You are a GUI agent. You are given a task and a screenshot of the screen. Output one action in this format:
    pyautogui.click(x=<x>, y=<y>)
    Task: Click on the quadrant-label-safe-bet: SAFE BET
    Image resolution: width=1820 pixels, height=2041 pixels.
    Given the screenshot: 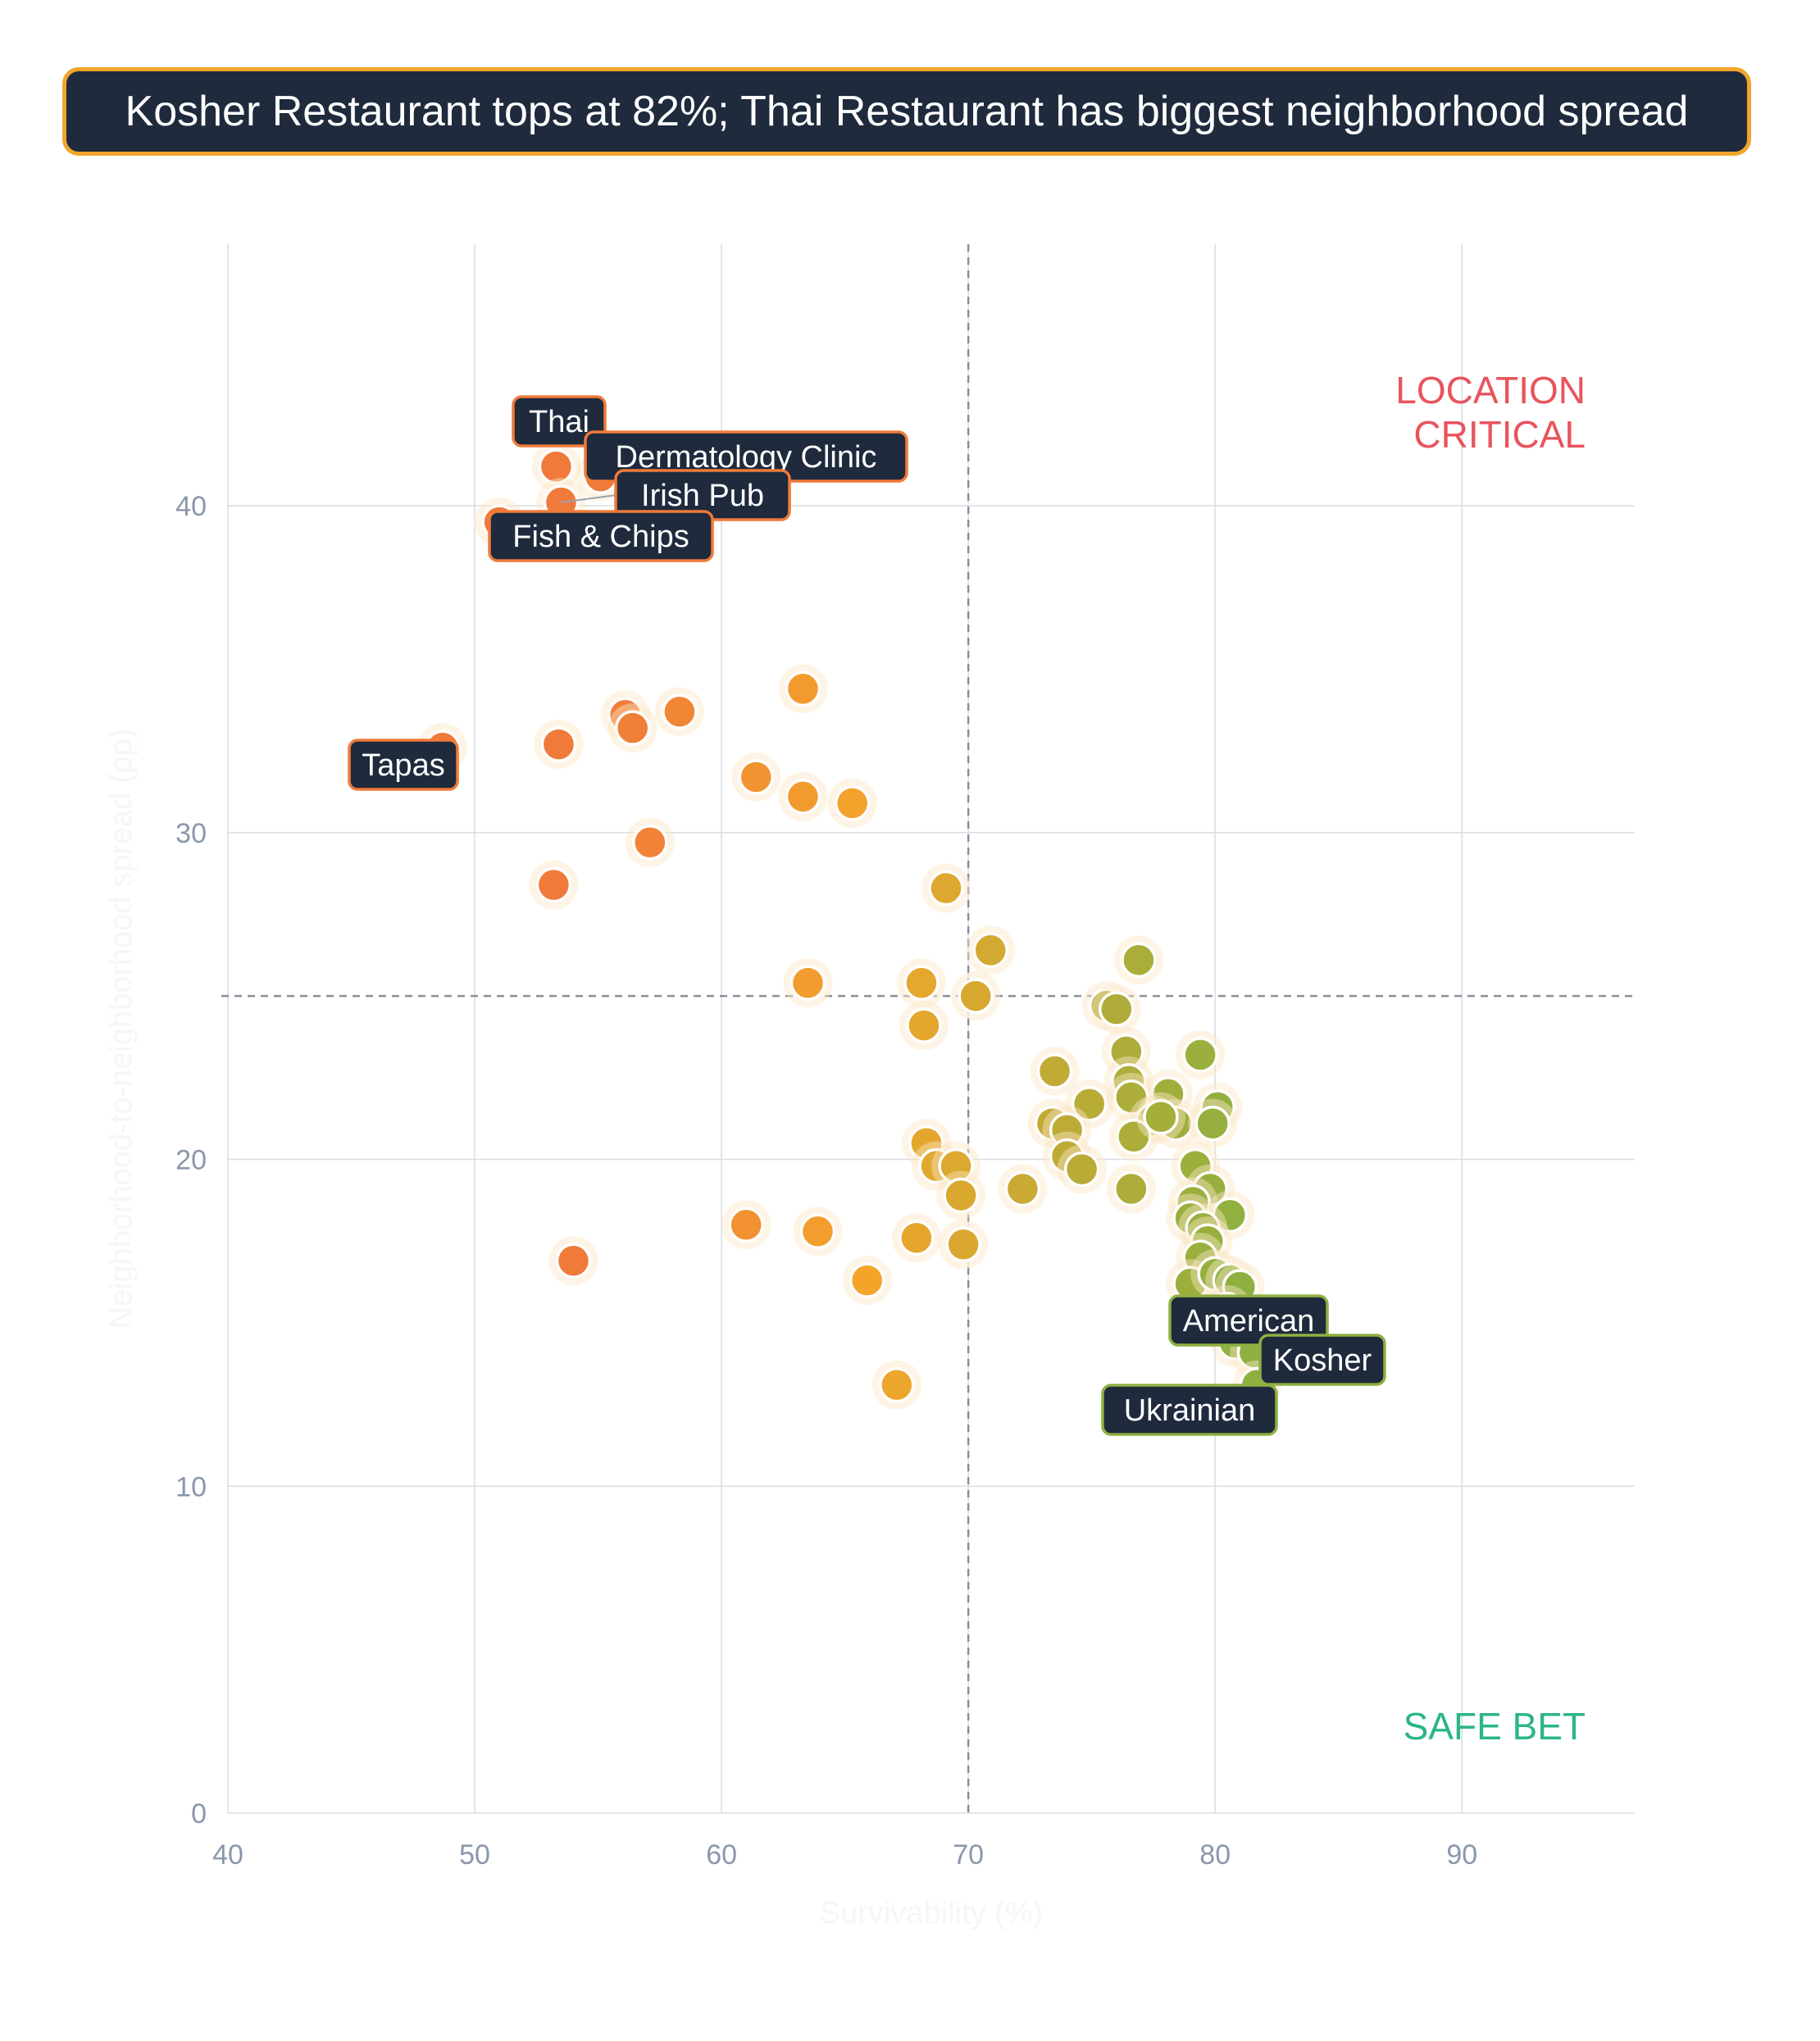 What is the action you would take?
    pyautogui.click(x=1495, y=1726)
    